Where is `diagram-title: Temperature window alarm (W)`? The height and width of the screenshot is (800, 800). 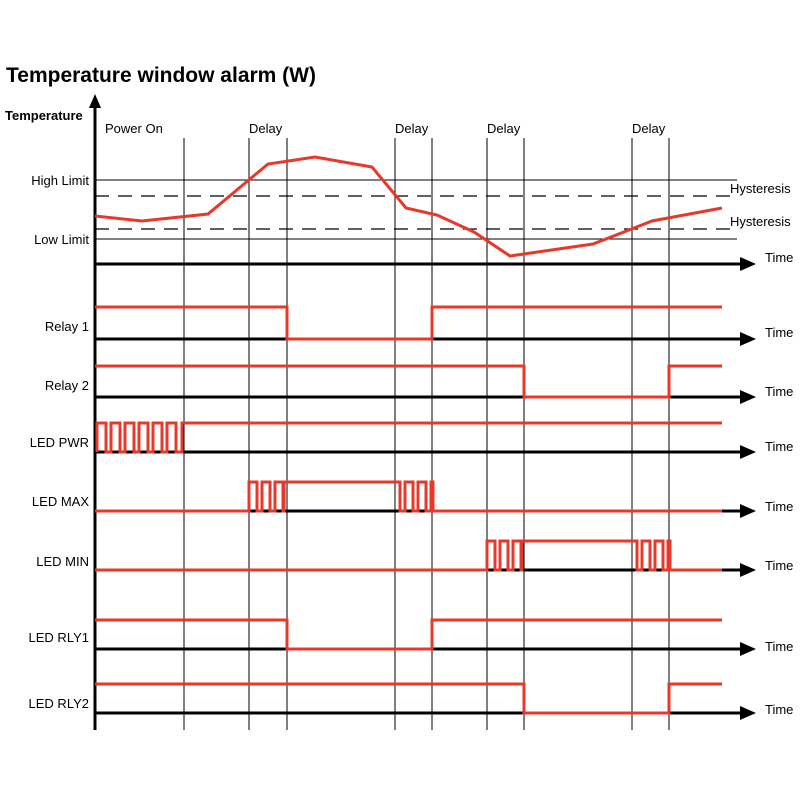
diagram-title: Temperature window alarm (W) is located at coordinates (161, 75).